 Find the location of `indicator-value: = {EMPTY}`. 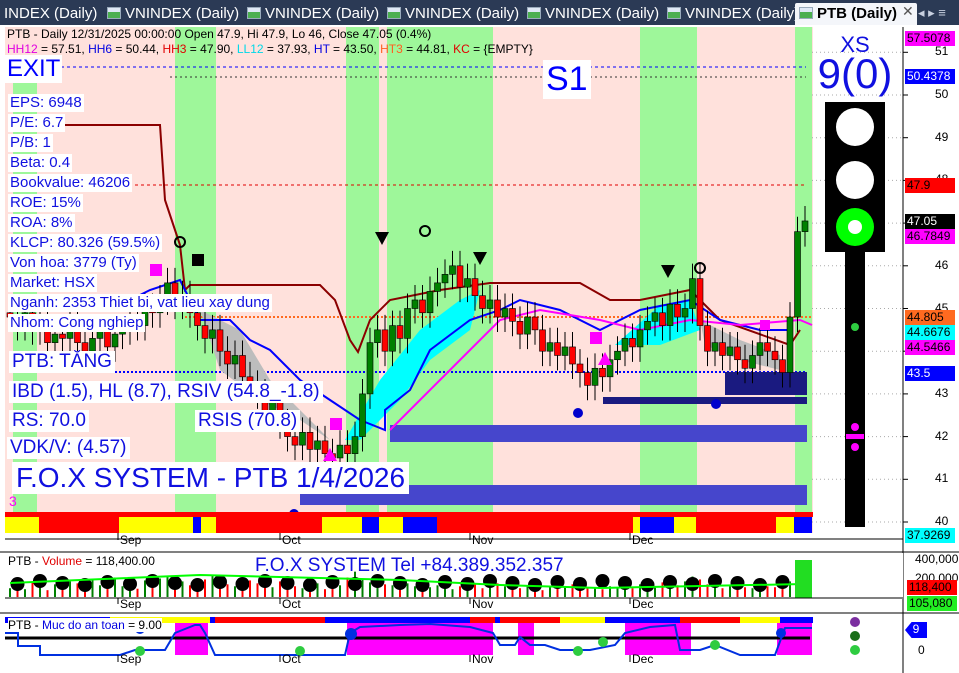

indicator-value: = {EMPTY} is located at coordinates (501, 49).